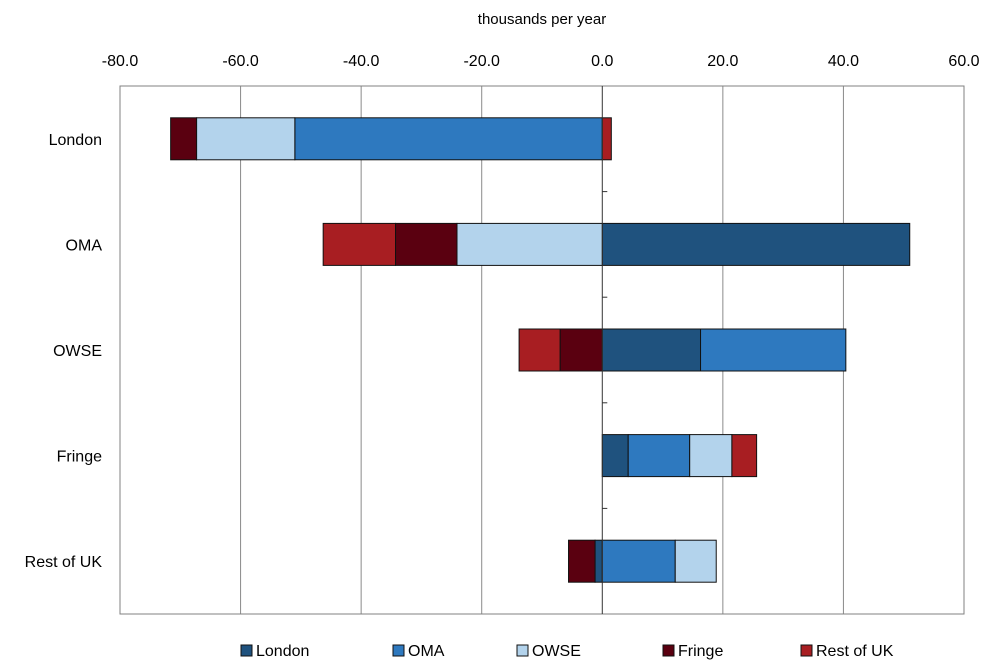  Describe the element at coordinates (604, 350) in the screenshot. I see `zero-axis` at that location.